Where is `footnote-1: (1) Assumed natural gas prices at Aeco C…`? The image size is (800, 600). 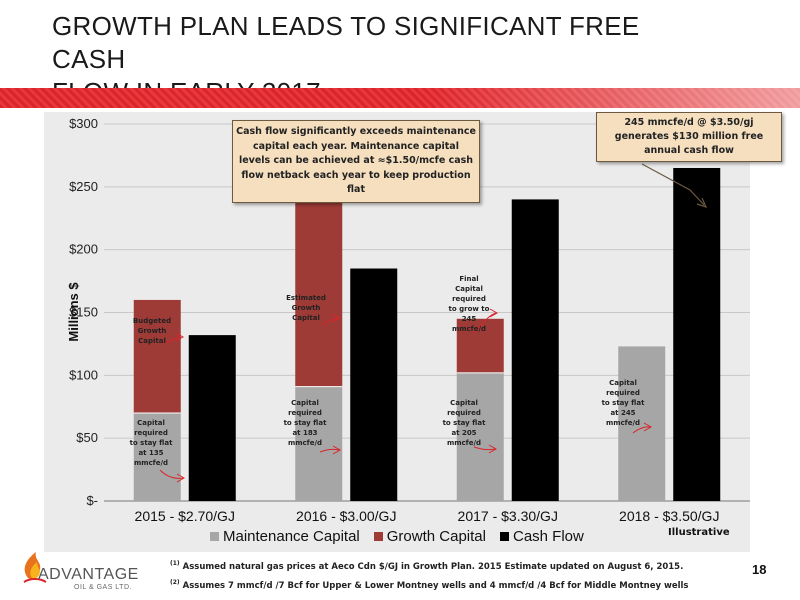
footnote-1: (1) Assumed natural gas prices at Aeco C… is located at coordinates (460, 565).